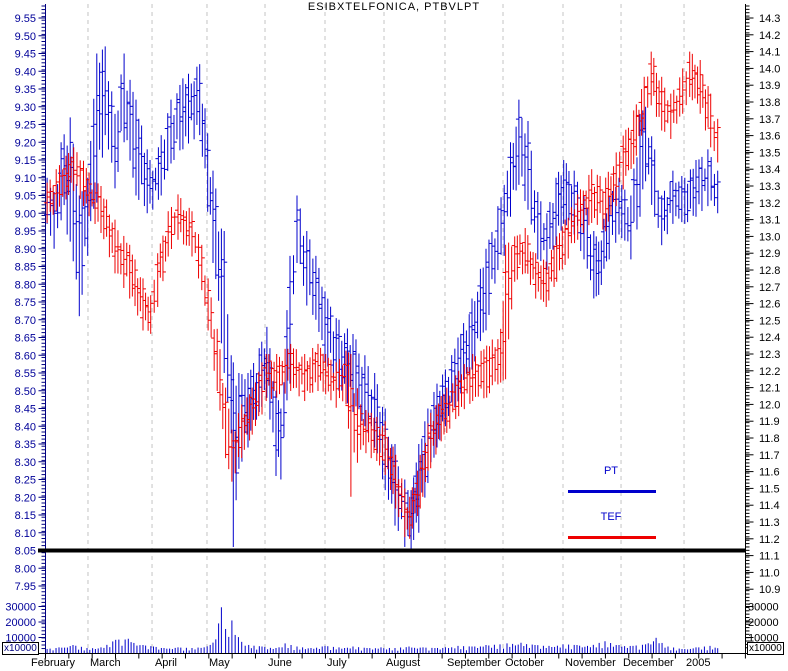 The height and width of the screenshot is (671, 788). What do you see at coordinates (769, 321) in the screenshot?
I see `svg-text: 12.5` at bounding box center [769, 321].